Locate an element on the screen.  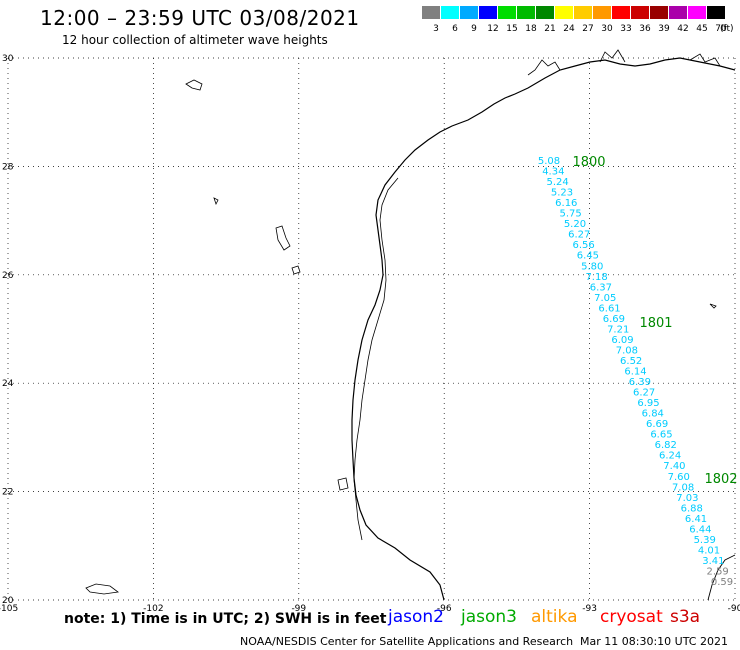
wave-height-value: 6.52 is located at coordinates (631, 361).